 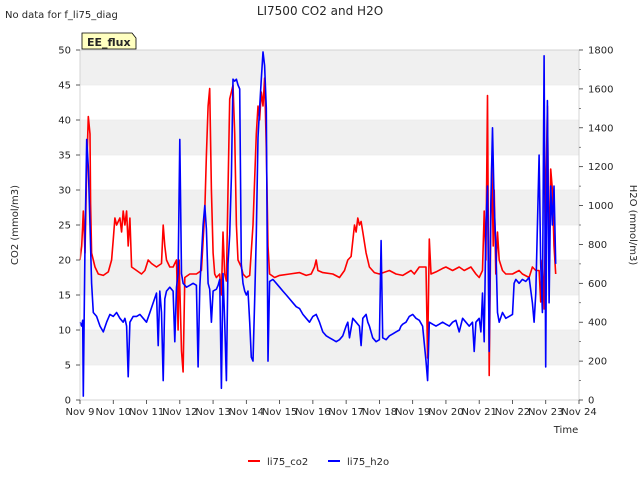 I want to click on x-tick-label: Nov 17, so click(x=345, y=412).